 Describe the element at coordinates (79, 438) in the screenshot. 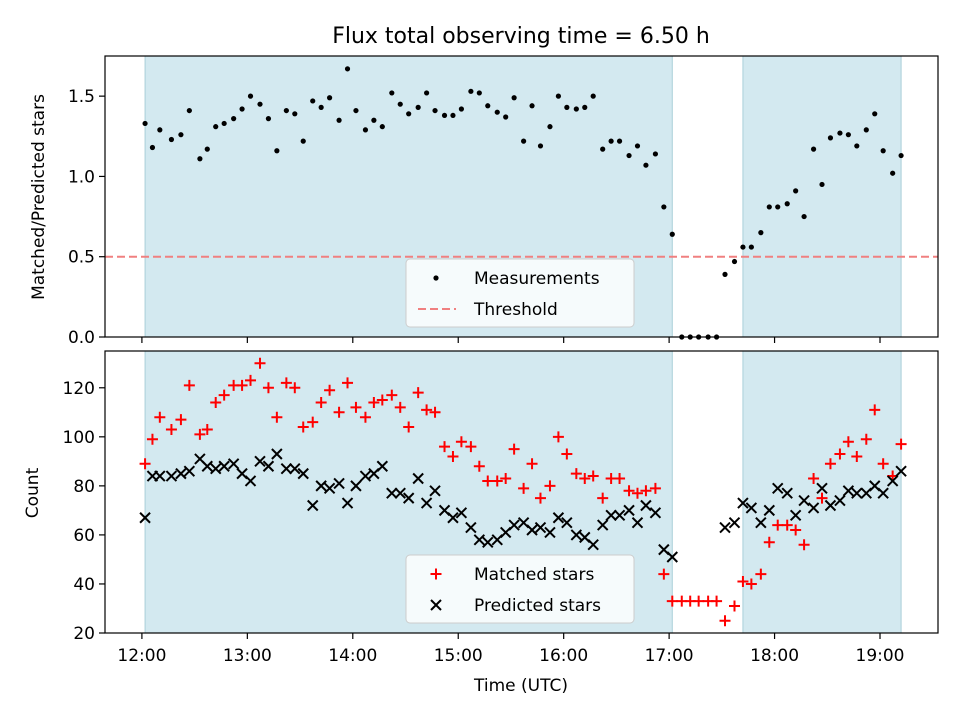

I see `count-y-tick-label: 100` at that location.